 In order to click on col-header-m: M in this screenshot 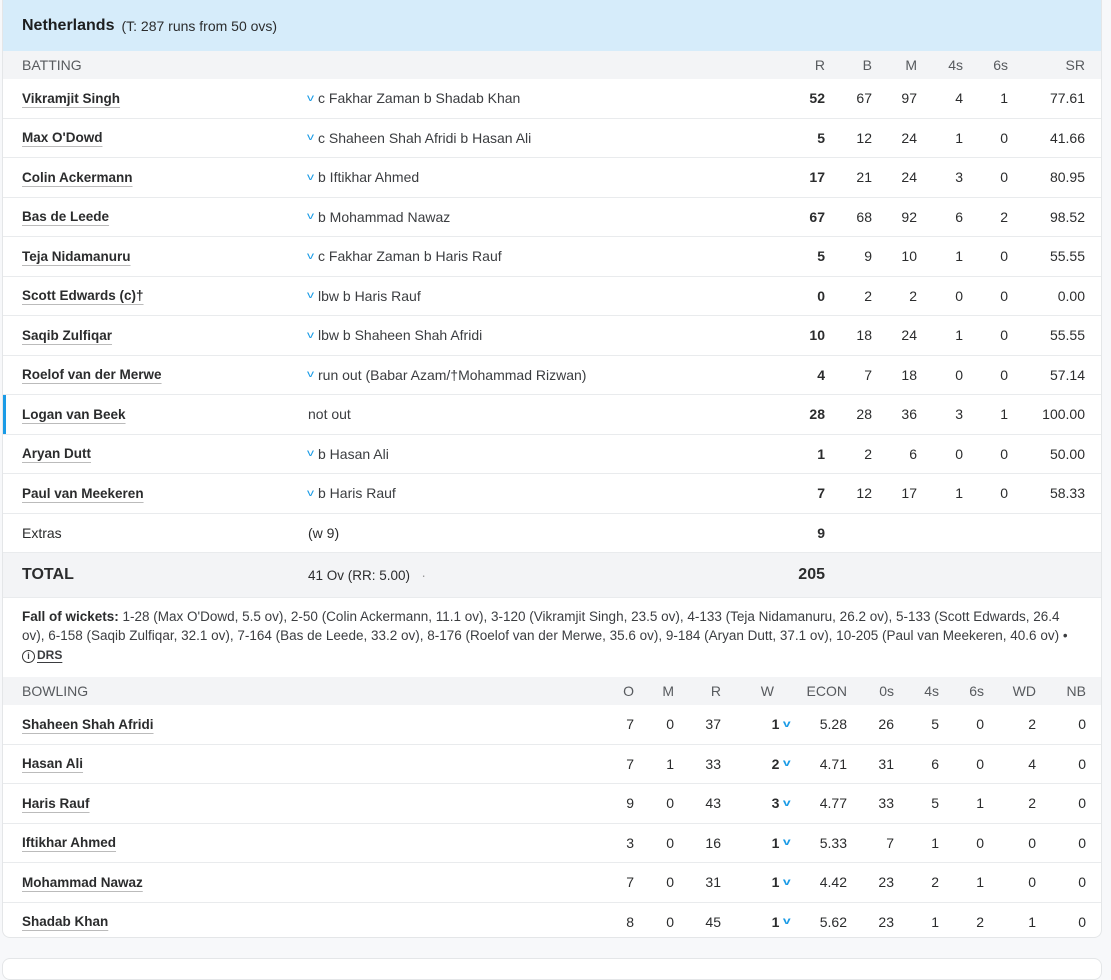, I will do `click(911, 65)`.